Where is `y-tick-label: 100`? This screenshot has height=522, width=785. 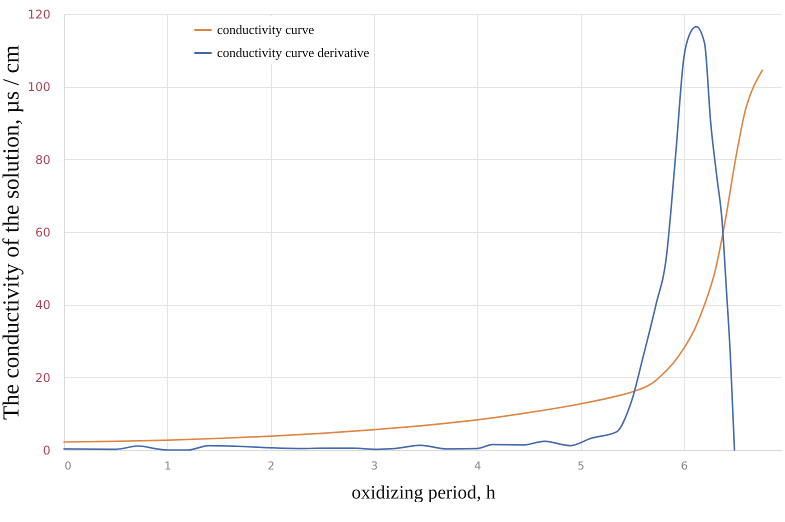 y-tick-label: 100 is located at coordinates (39, 87).